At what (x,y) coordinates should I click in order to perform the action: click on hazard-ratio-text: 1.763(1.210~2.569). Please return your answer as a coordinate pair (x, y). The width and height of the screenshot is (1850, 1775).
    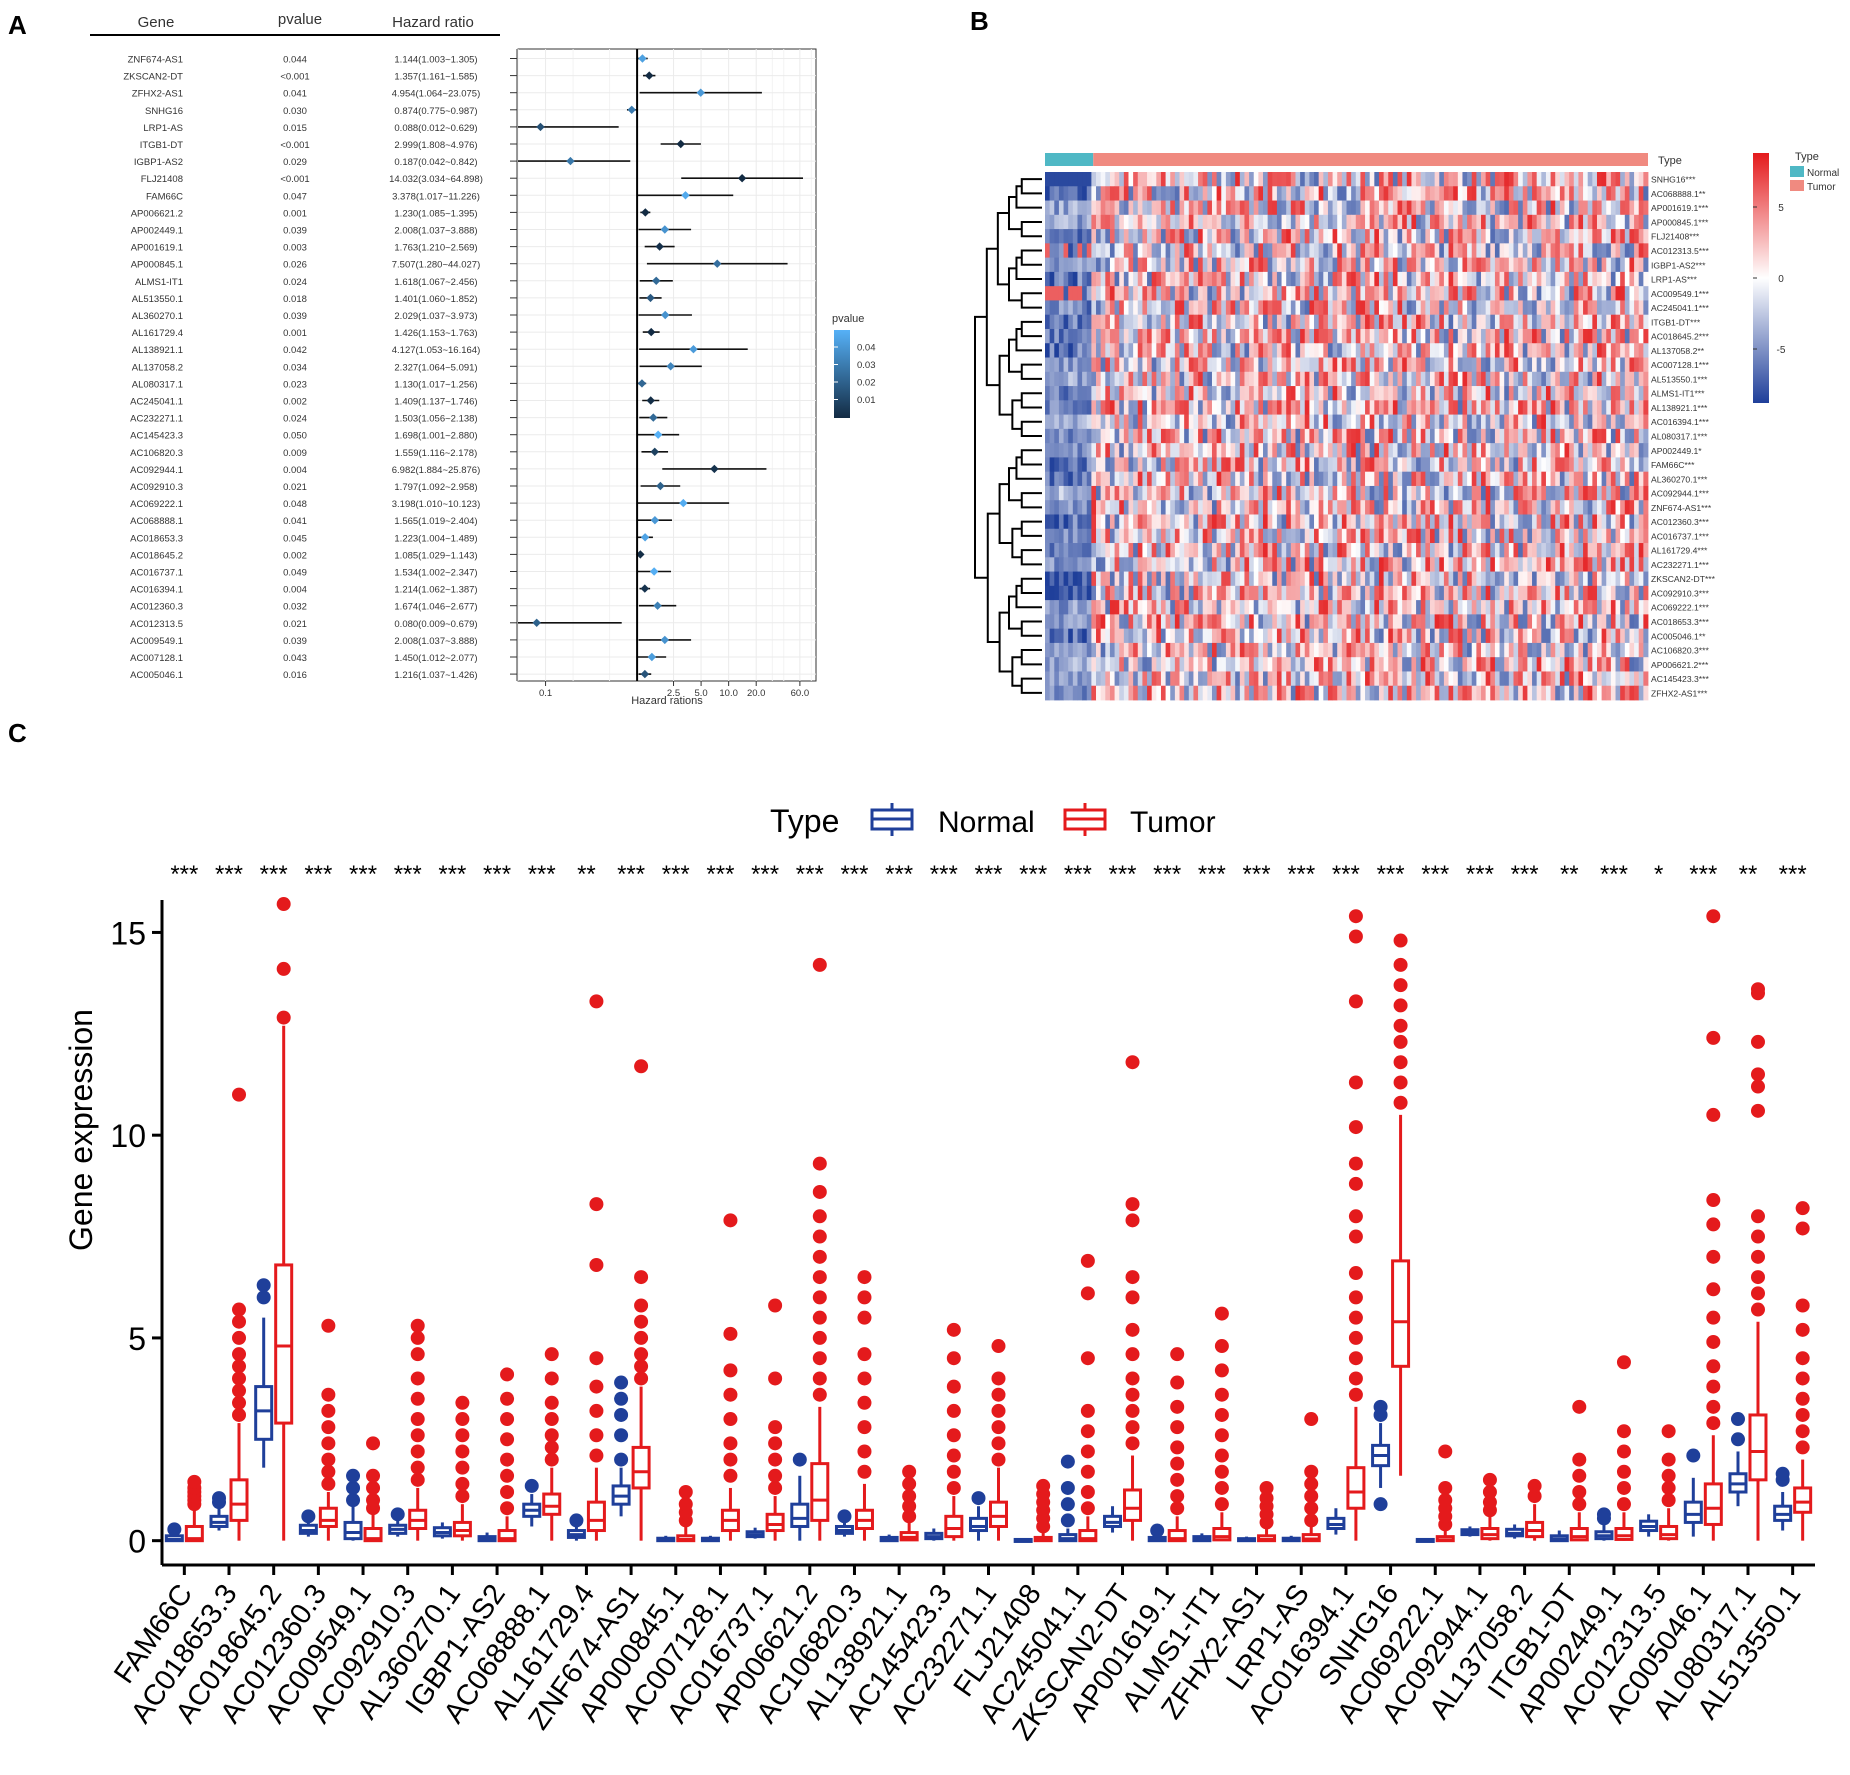
    Looking at the image, I should click on (435, 248).